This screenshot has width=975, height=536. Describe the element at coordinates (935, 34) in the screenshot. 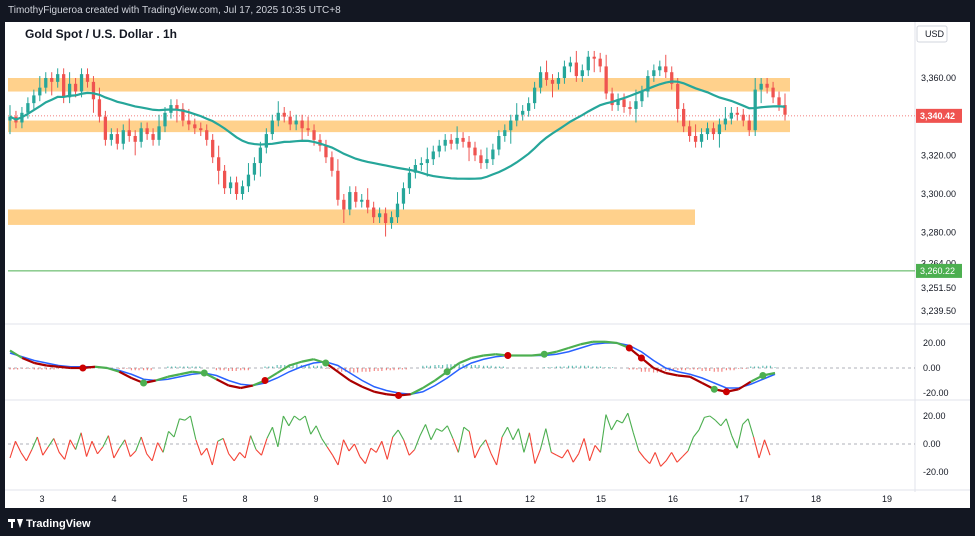

I see `currency-label: USD` at that location.